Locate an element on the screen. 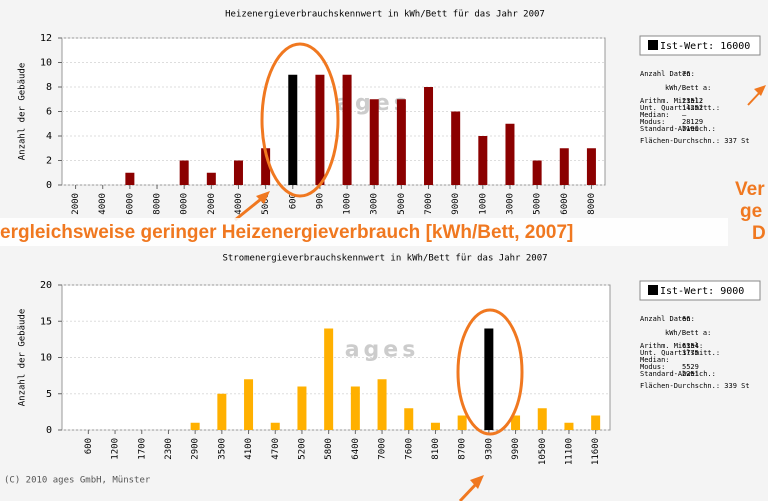 The width and height of the screenshot is (768, 501). x-tick-label: 0000 is located at coordinates (185, 204).